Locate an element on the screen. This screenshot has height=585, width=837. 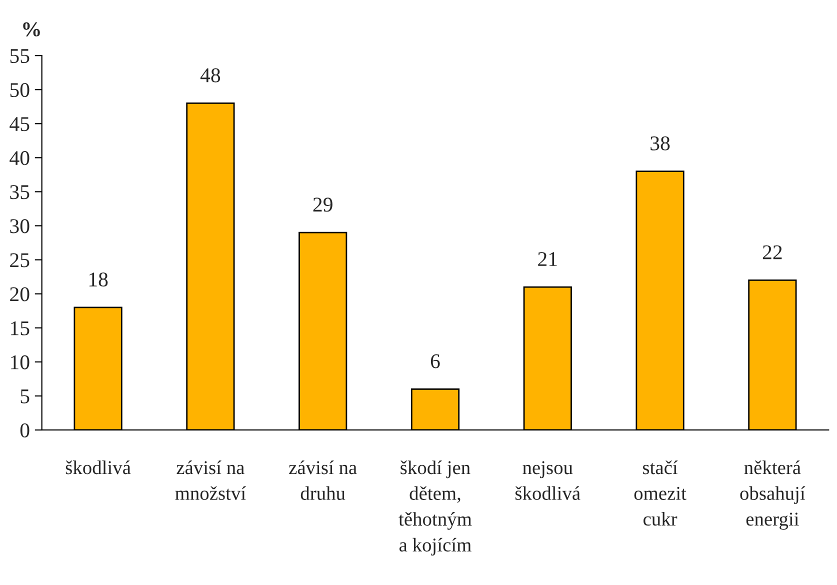
data-label: 48 is located at coordinates (210, 75).